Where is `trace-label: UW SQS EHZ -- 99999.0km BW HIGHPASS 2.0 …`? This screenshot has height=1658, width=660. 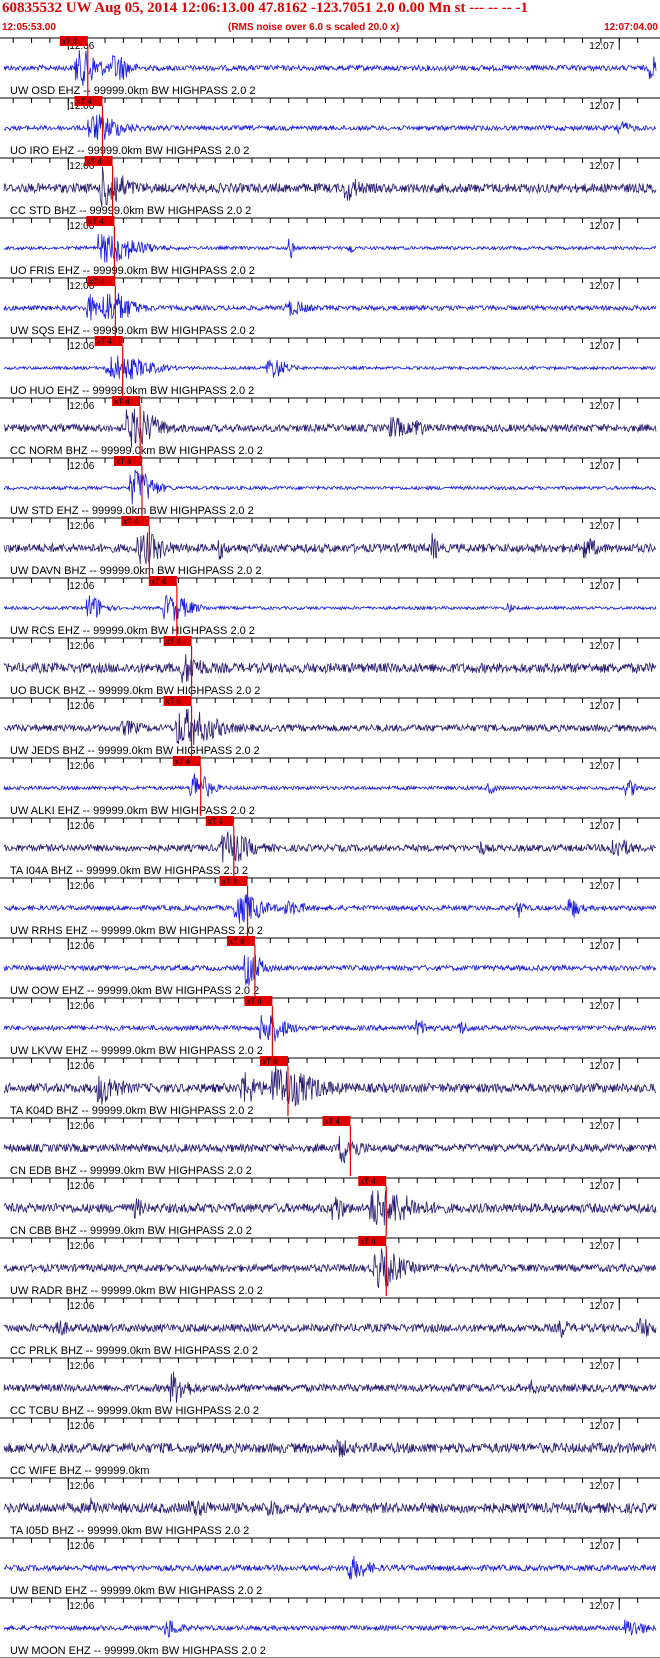 trace-label: UW SQS EHZ -- 99999.0km BW HIGHPASS 2.0 … is located at coordinates (132, 331).